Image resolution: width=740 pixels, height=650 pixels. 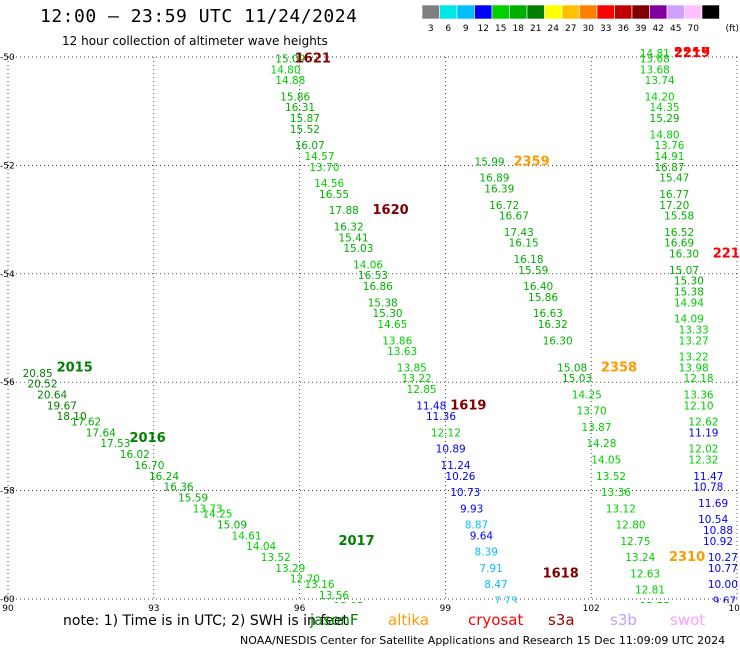 I want to click on legend-tick-label: 45, so click(x=675, y=29).